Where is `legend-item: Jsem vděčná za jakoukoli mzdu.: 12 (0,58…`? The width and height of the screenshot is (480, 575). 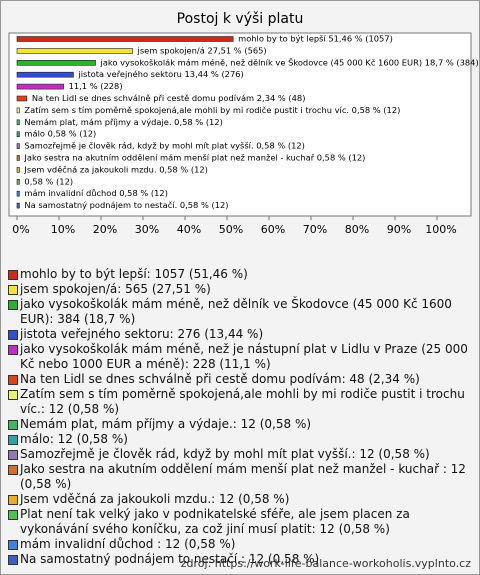 legend-item: Jsem vděčná za jakoukoli mzdu.: 12 (0,58… is located at coordinates (238, 499).